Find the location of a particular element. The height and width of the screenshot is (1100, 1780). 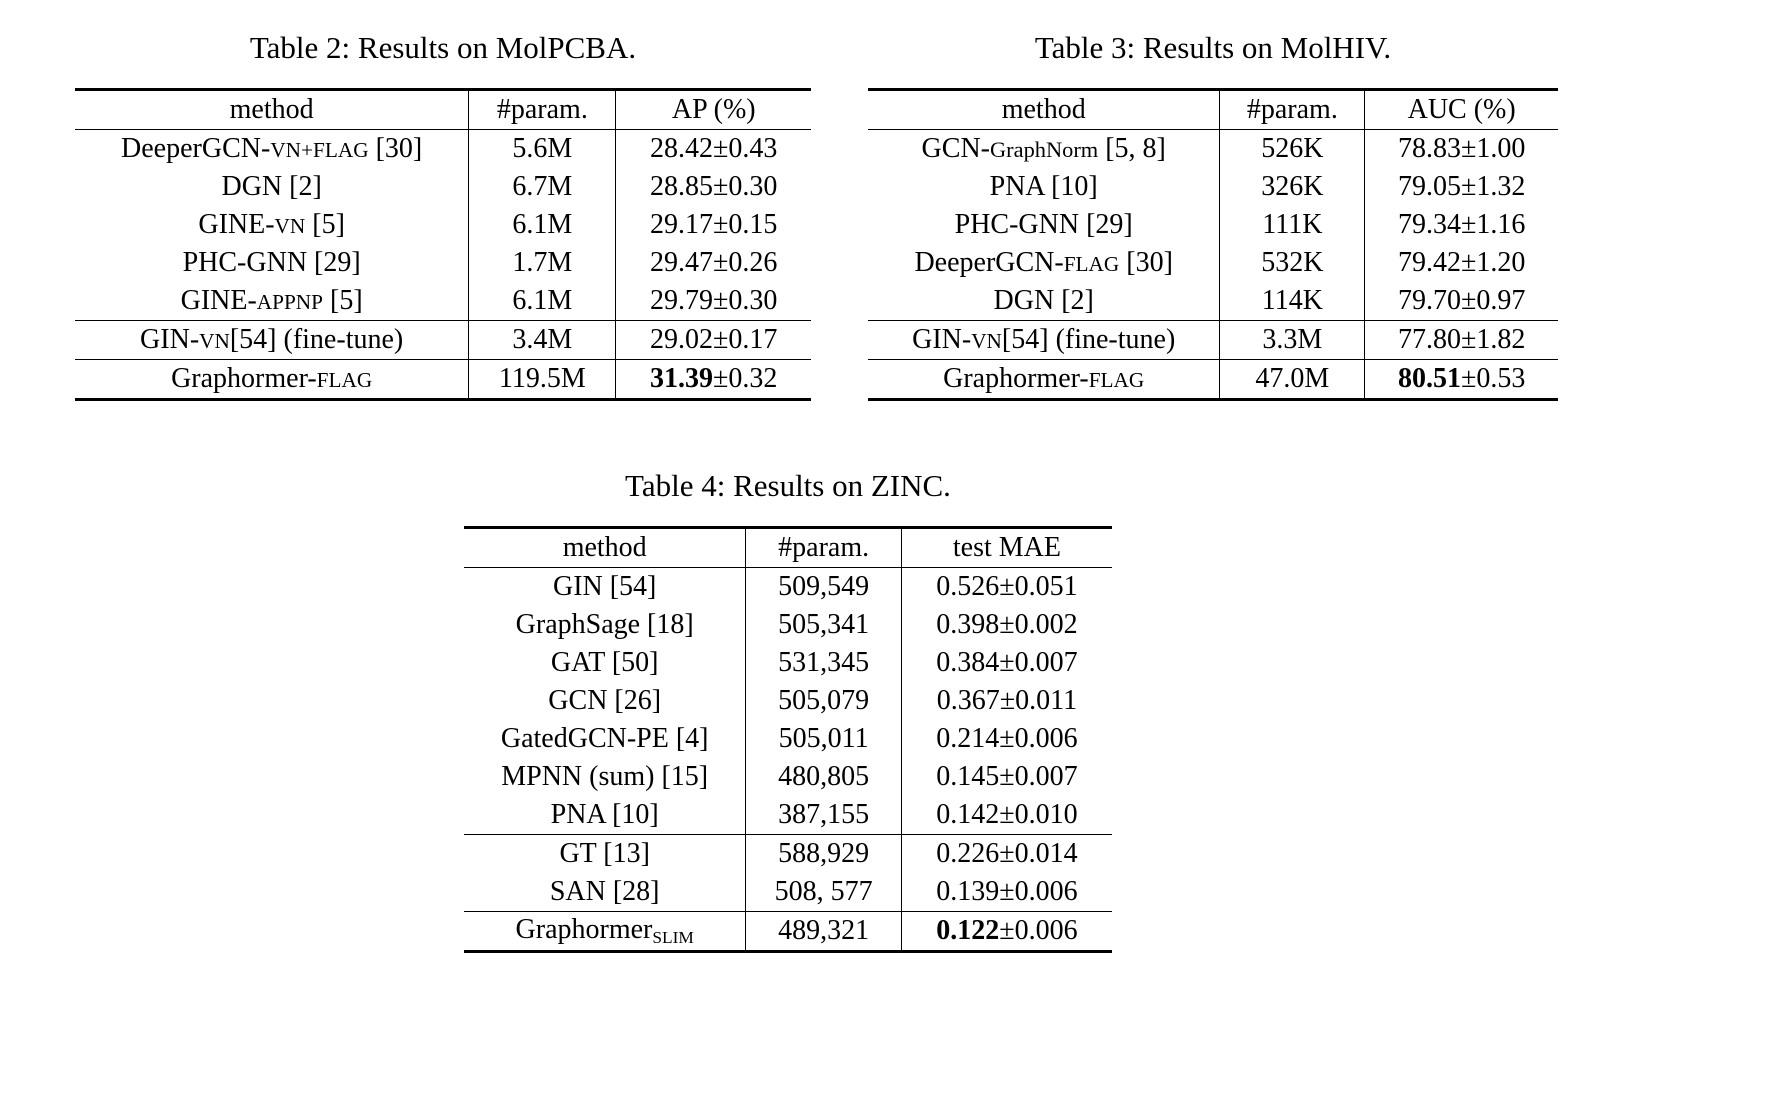

table-row: DGN [2] 6.7M 28.85±0.30 is located at coordinates (443, 187).